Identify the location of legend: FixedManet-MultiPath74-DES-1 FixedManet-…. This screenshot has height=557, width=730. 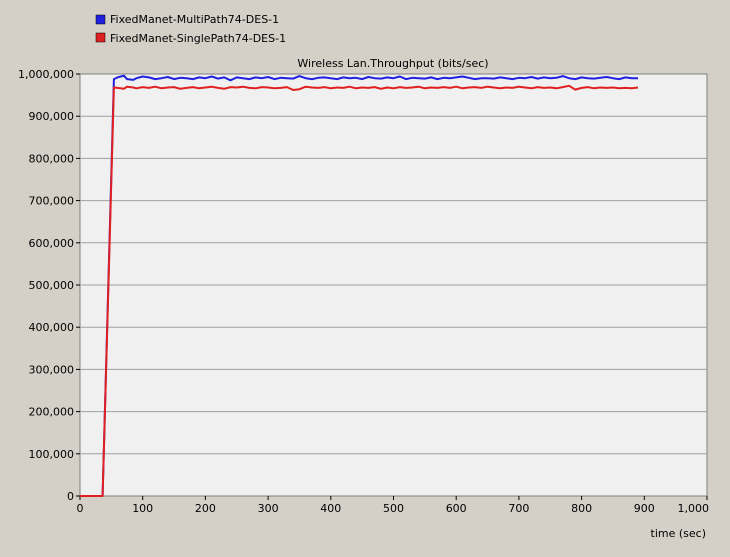
(190, 29).